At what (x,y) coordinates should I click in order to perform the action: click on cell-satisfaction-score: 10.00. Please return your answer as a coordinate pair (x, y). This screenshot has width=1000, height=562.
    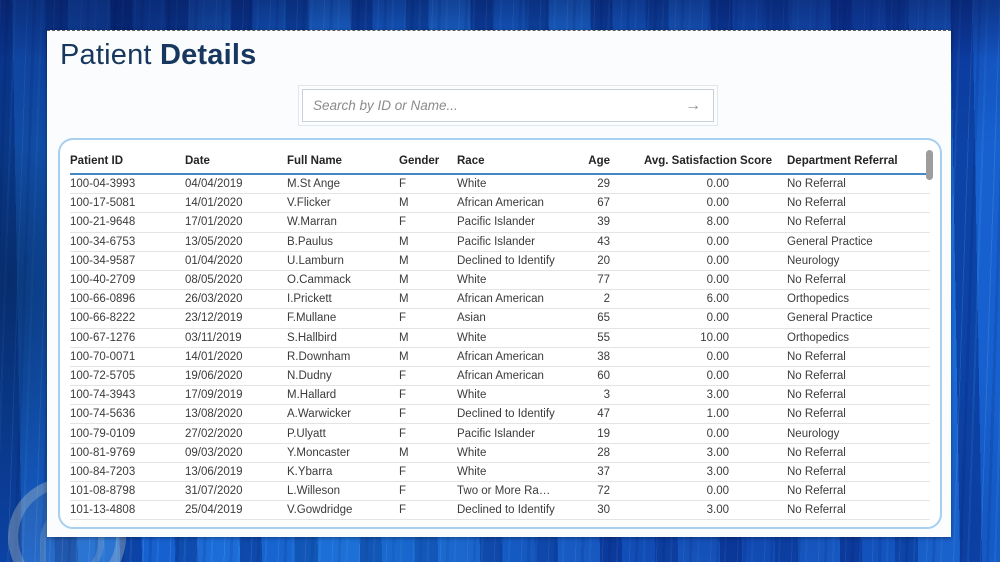
    Looking at the image, I should click on (714, 337).